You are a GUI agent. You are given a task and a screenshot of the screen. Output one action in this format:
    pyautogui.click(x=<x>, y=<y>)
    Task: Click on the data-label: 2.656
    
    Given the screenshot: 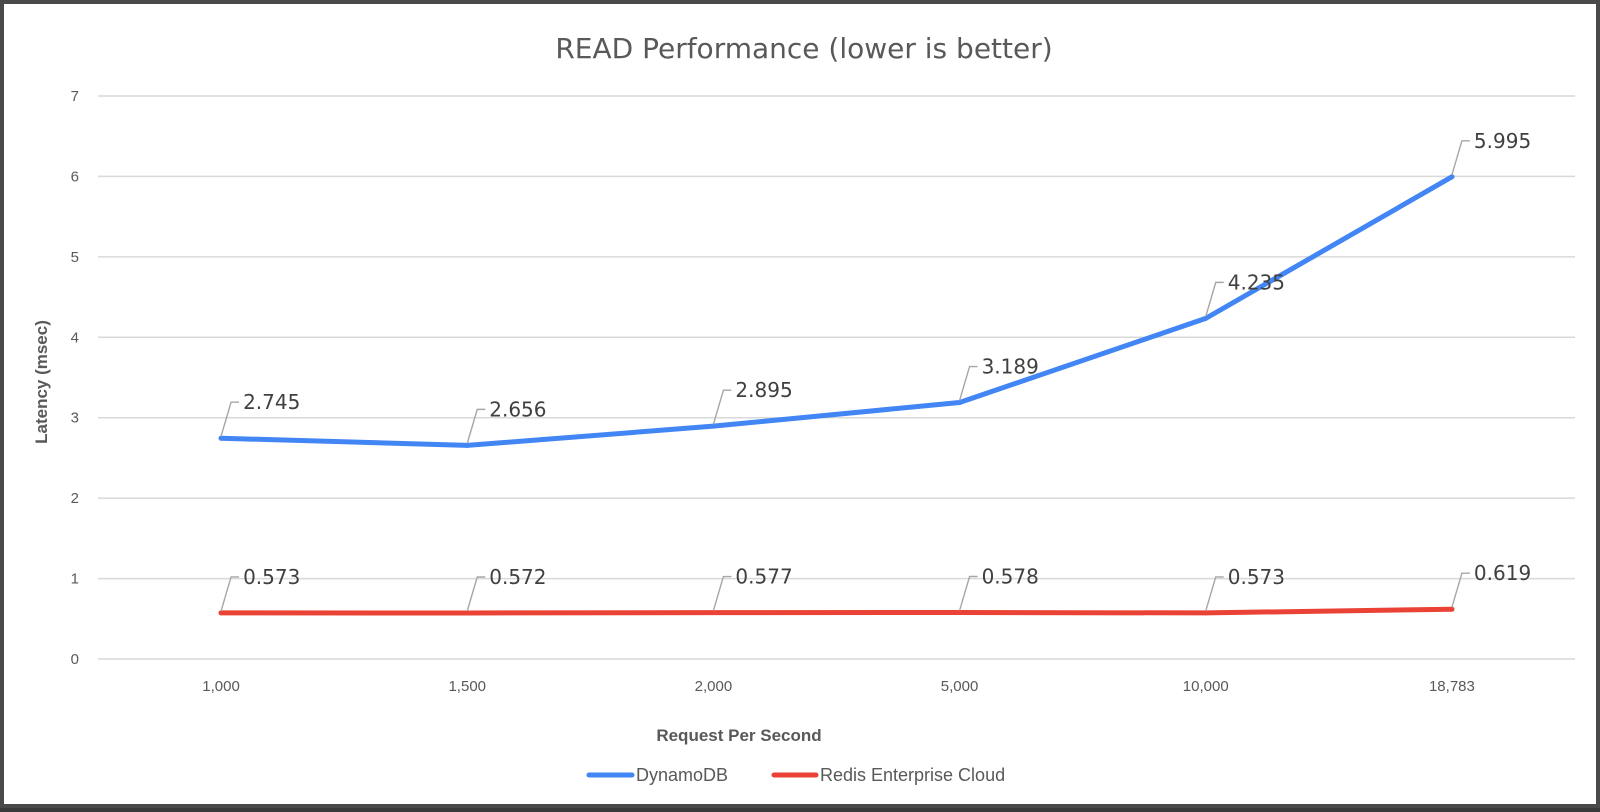 What is the action you would take?
    pyautogui.click(x=517, y=409)
    